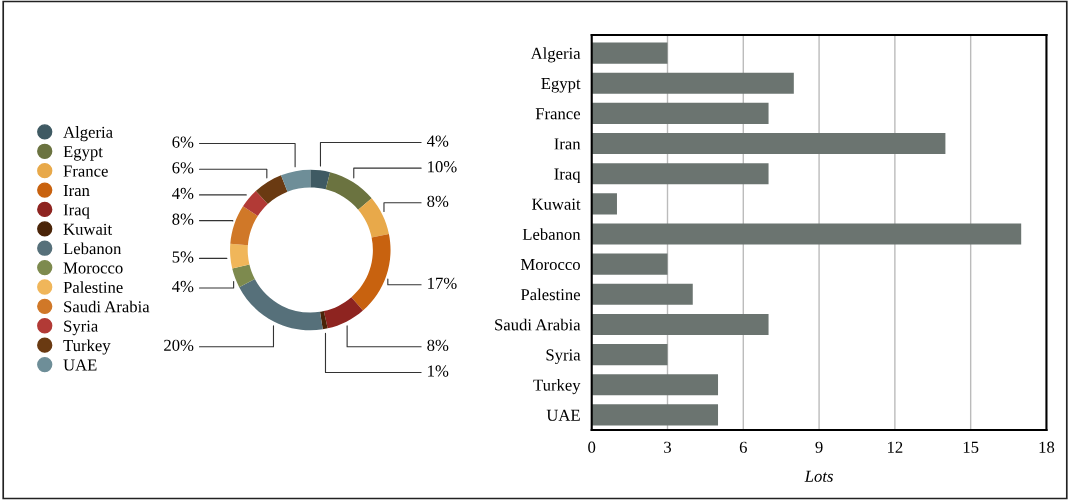 The height and width of the screenshot is (500, 1070). Describe the element at coordinates (551, 234) in the screenshot. I see `y-tick-label: Lebanon` at that location.